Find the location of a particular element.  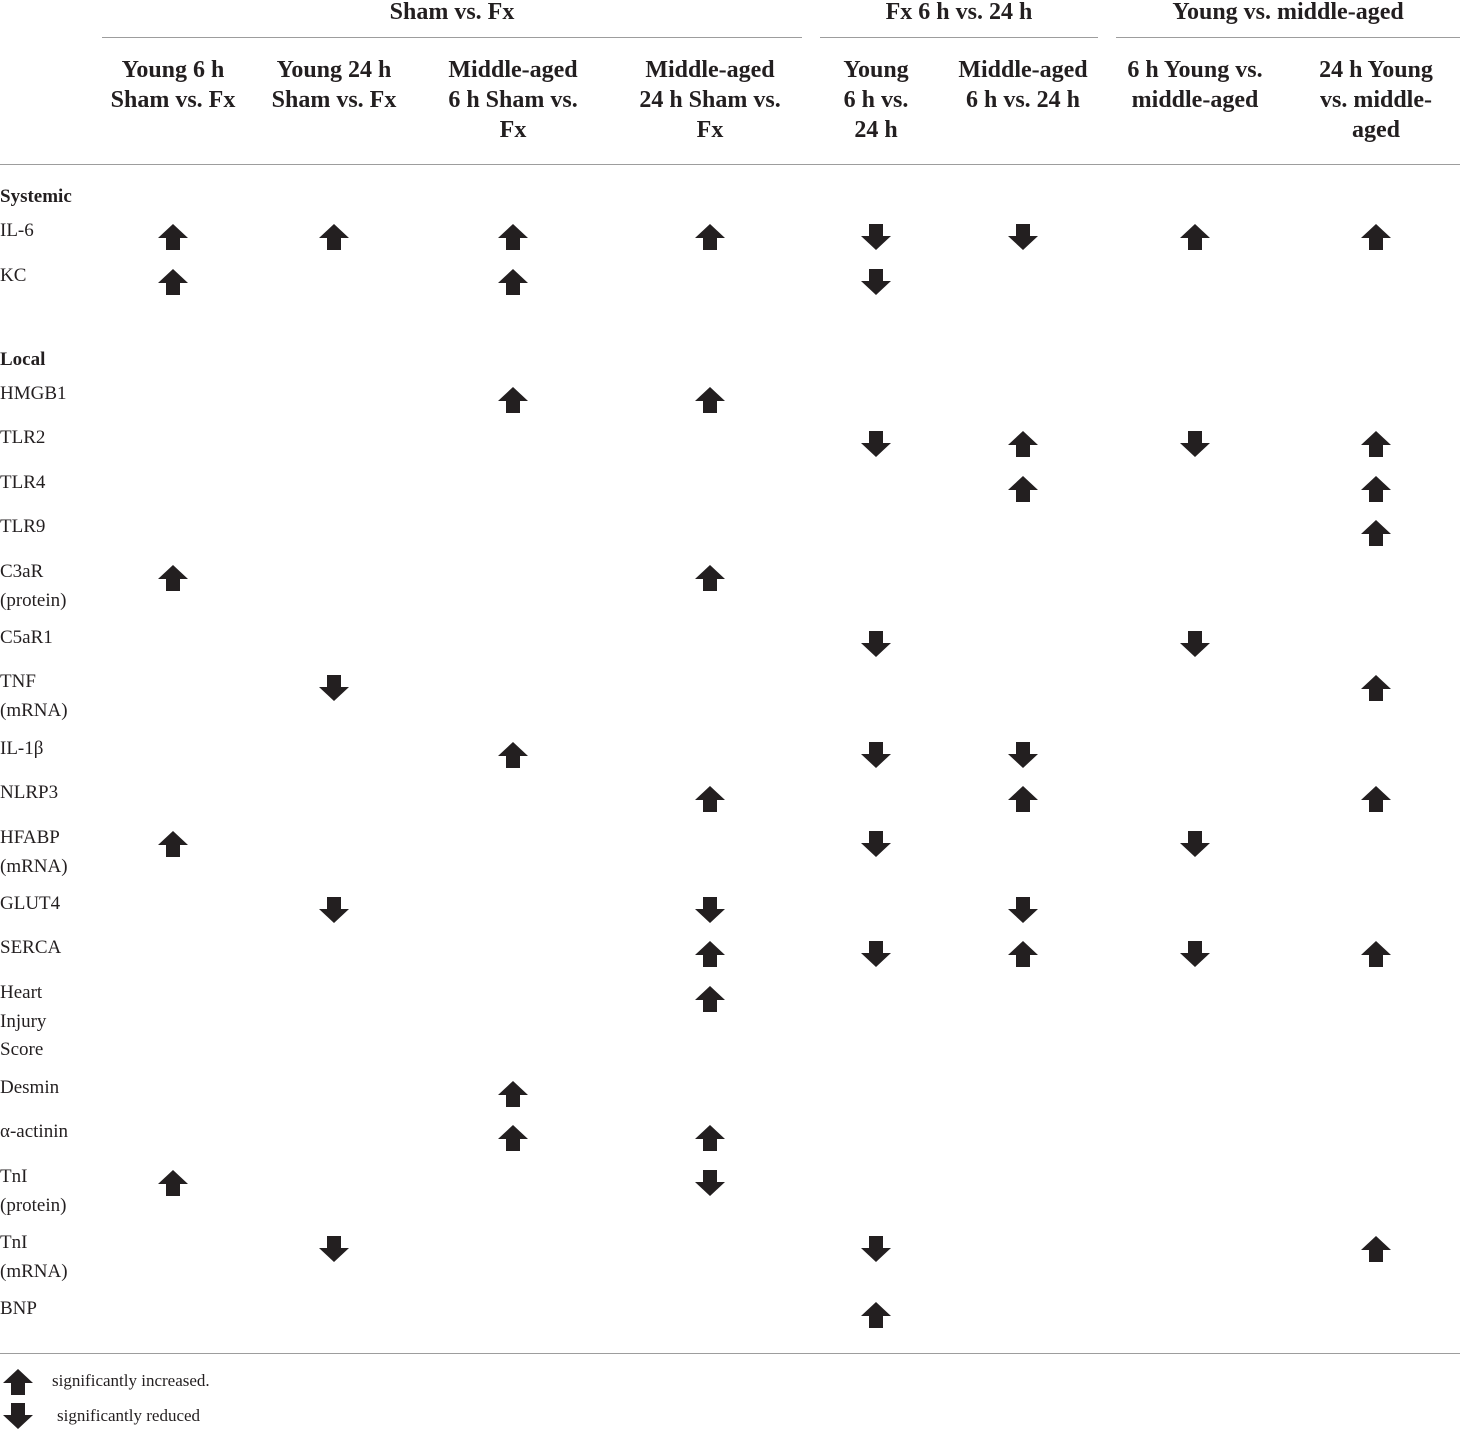

row-label-line: C3aR is located at coordinates (22, 571).